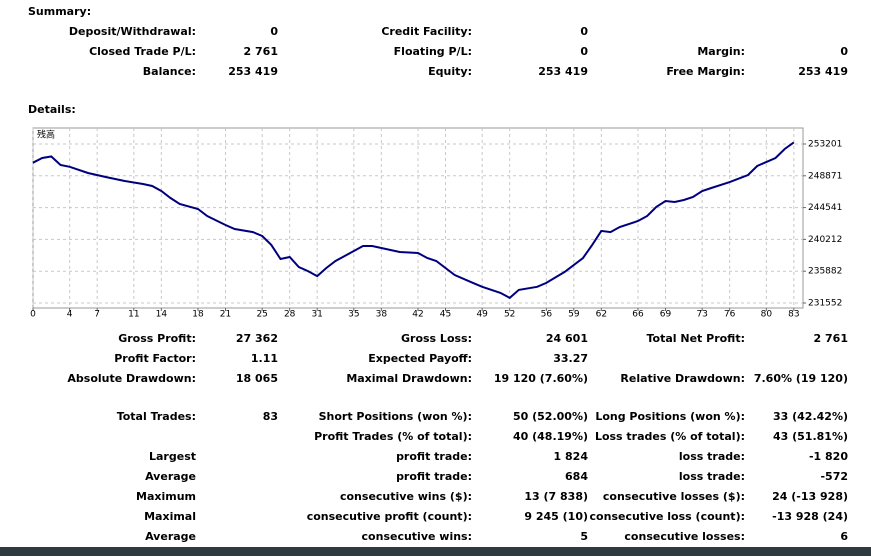 This screenshot has width=871, height=560. Describe the element at coordinates (257, 338) in the screenshot. I see `field-value: 27 362` at that location.